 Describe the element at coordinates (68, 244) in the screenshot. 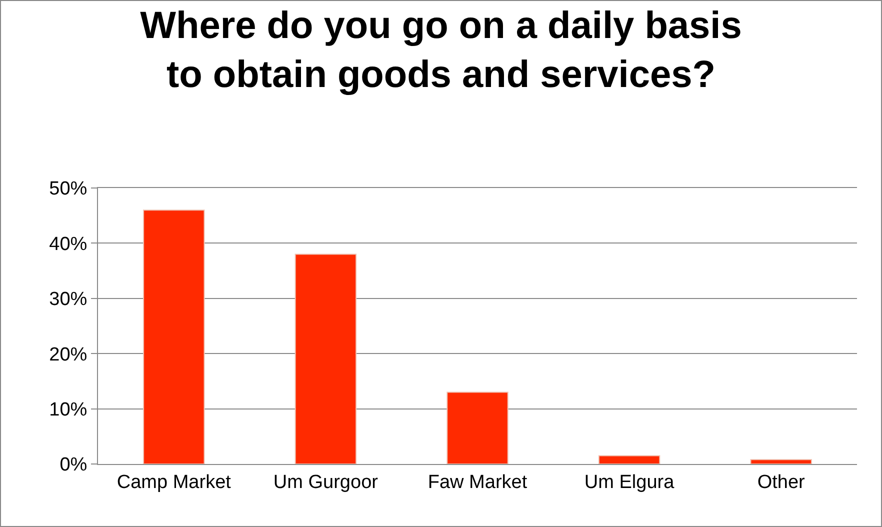

I see `y-tick-label: 40%` at that location.